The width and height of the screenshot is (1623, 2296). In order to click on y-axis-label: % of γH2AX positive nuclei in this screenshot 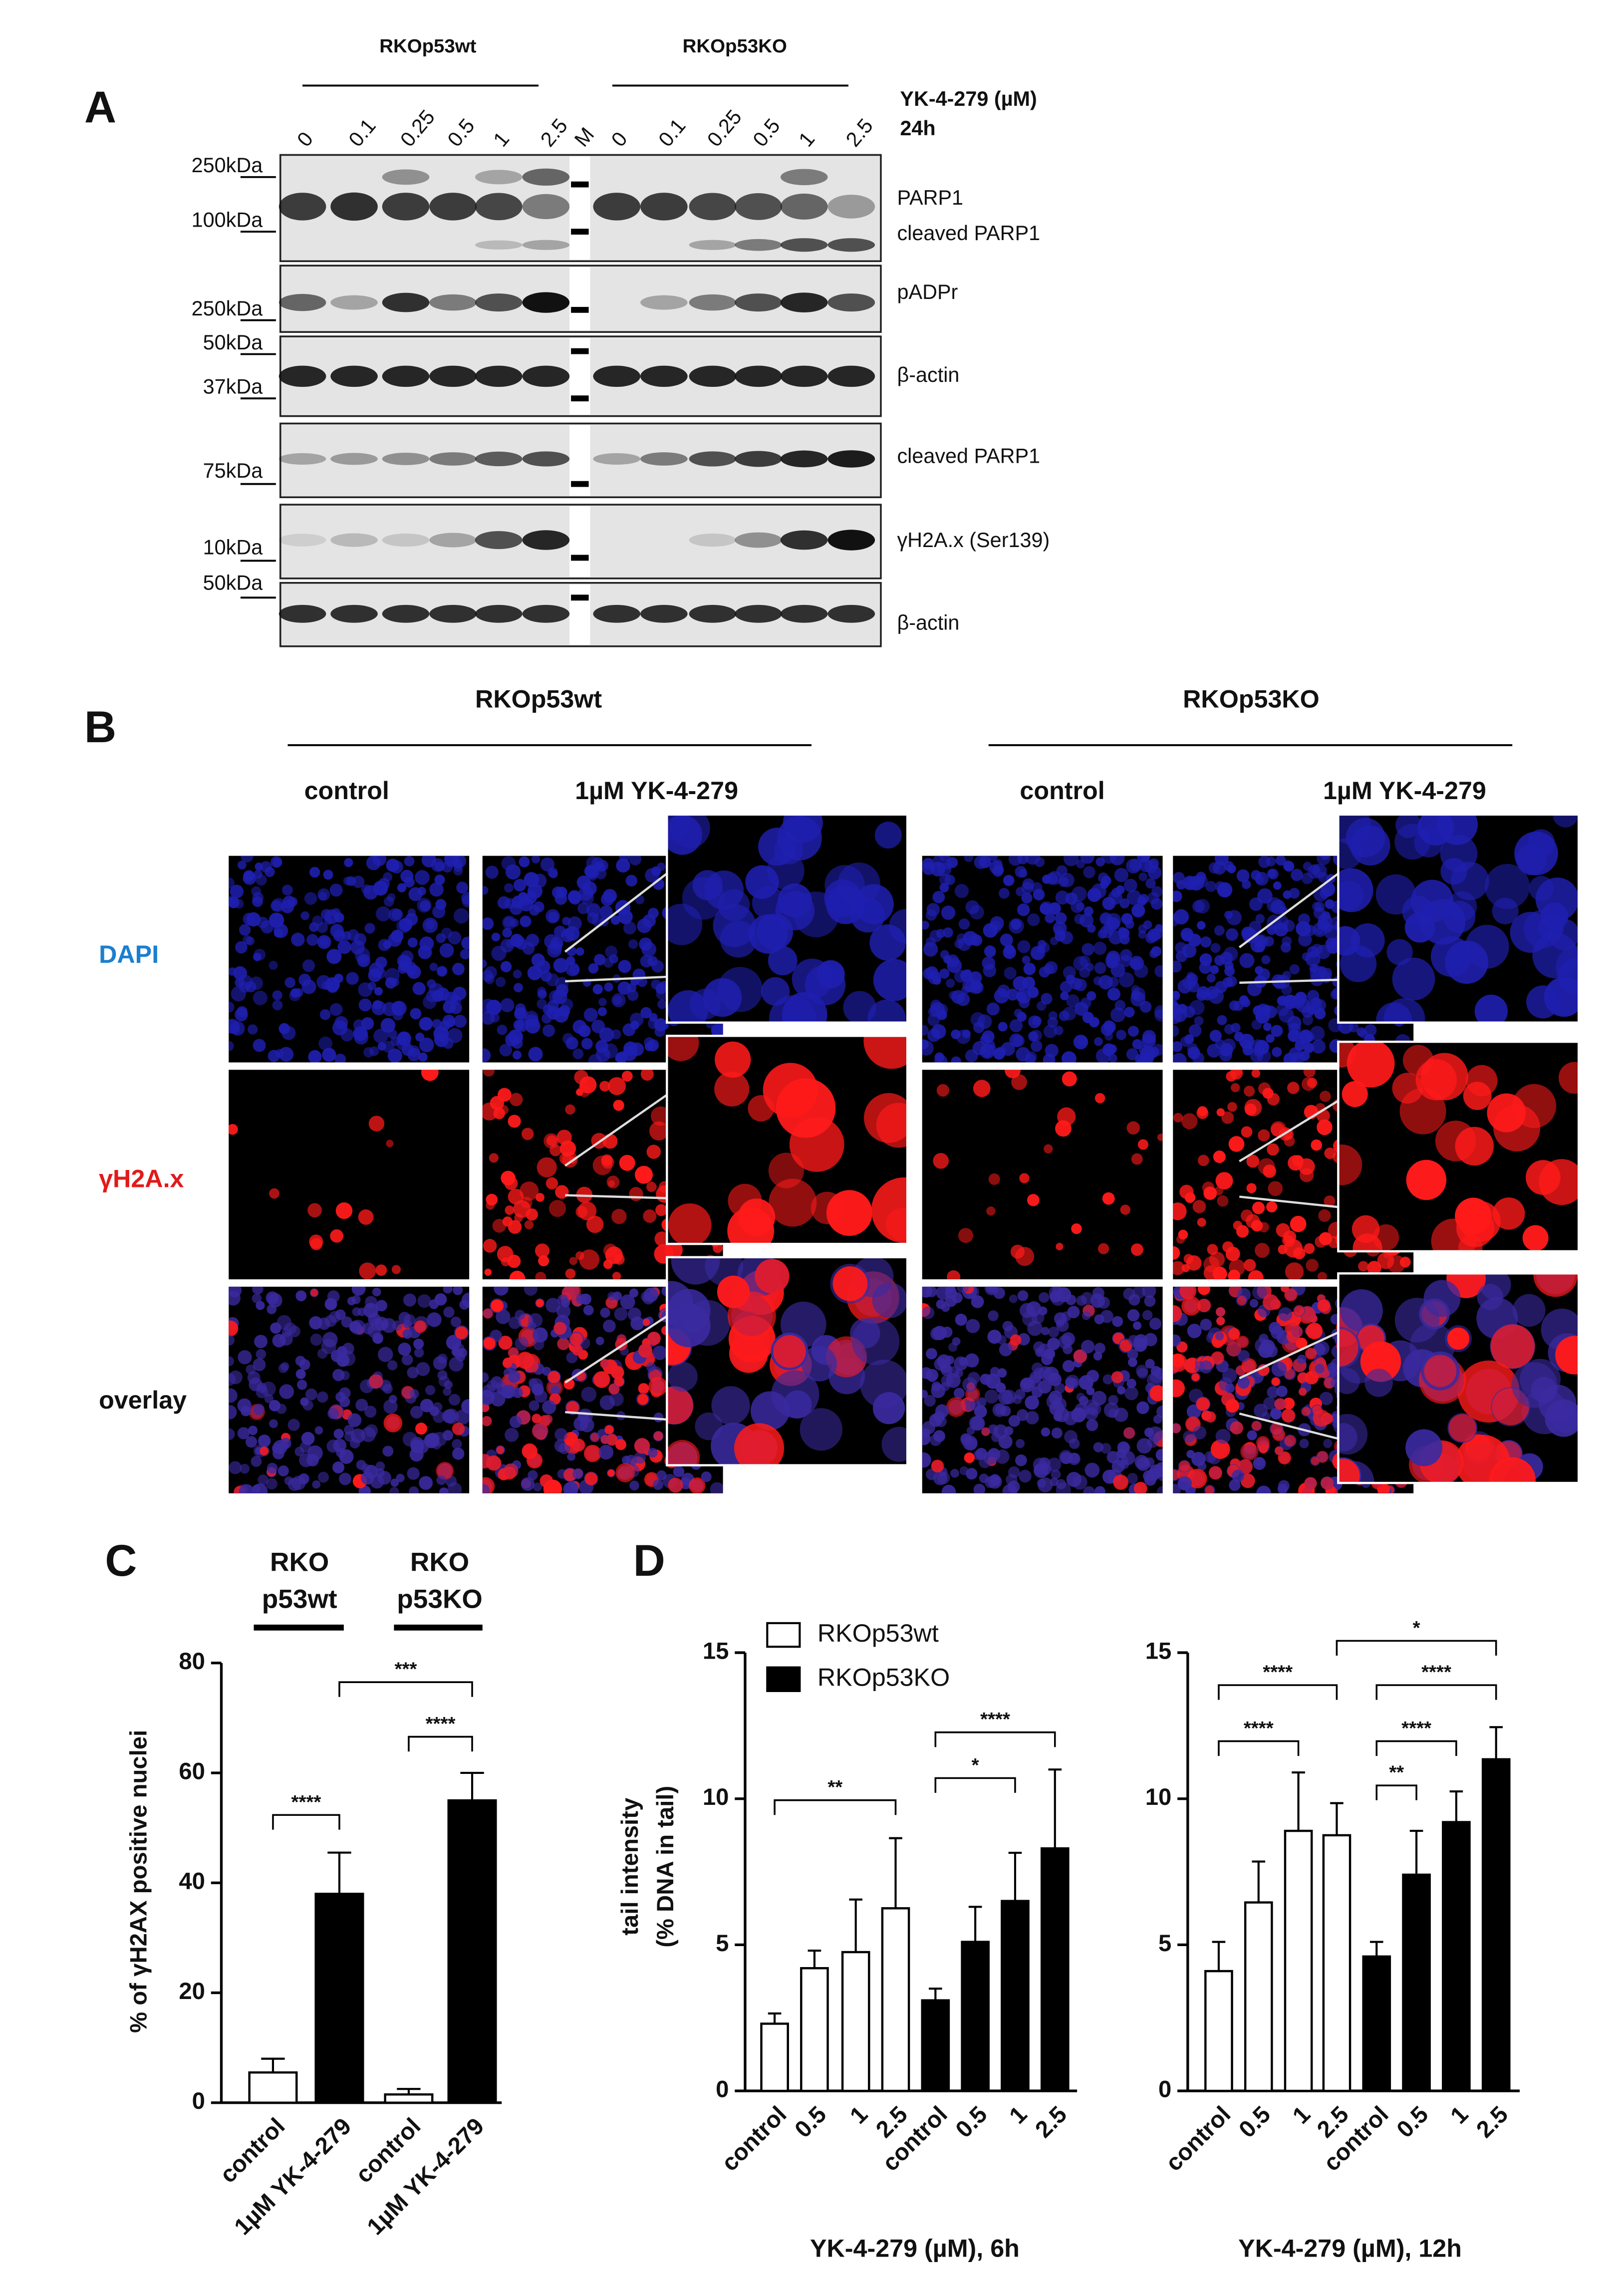, I will do `click(138, 1882)`.